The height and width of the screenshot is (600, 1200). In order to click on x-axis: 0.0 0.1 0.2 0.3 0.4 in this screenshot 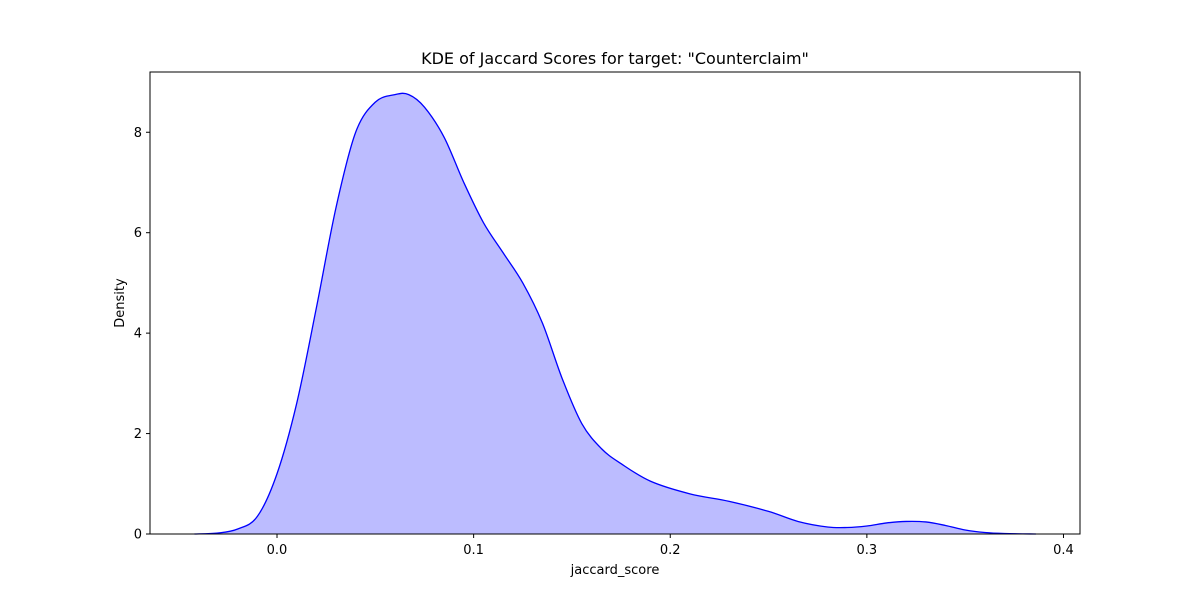, I will do `click(670, 546)`.